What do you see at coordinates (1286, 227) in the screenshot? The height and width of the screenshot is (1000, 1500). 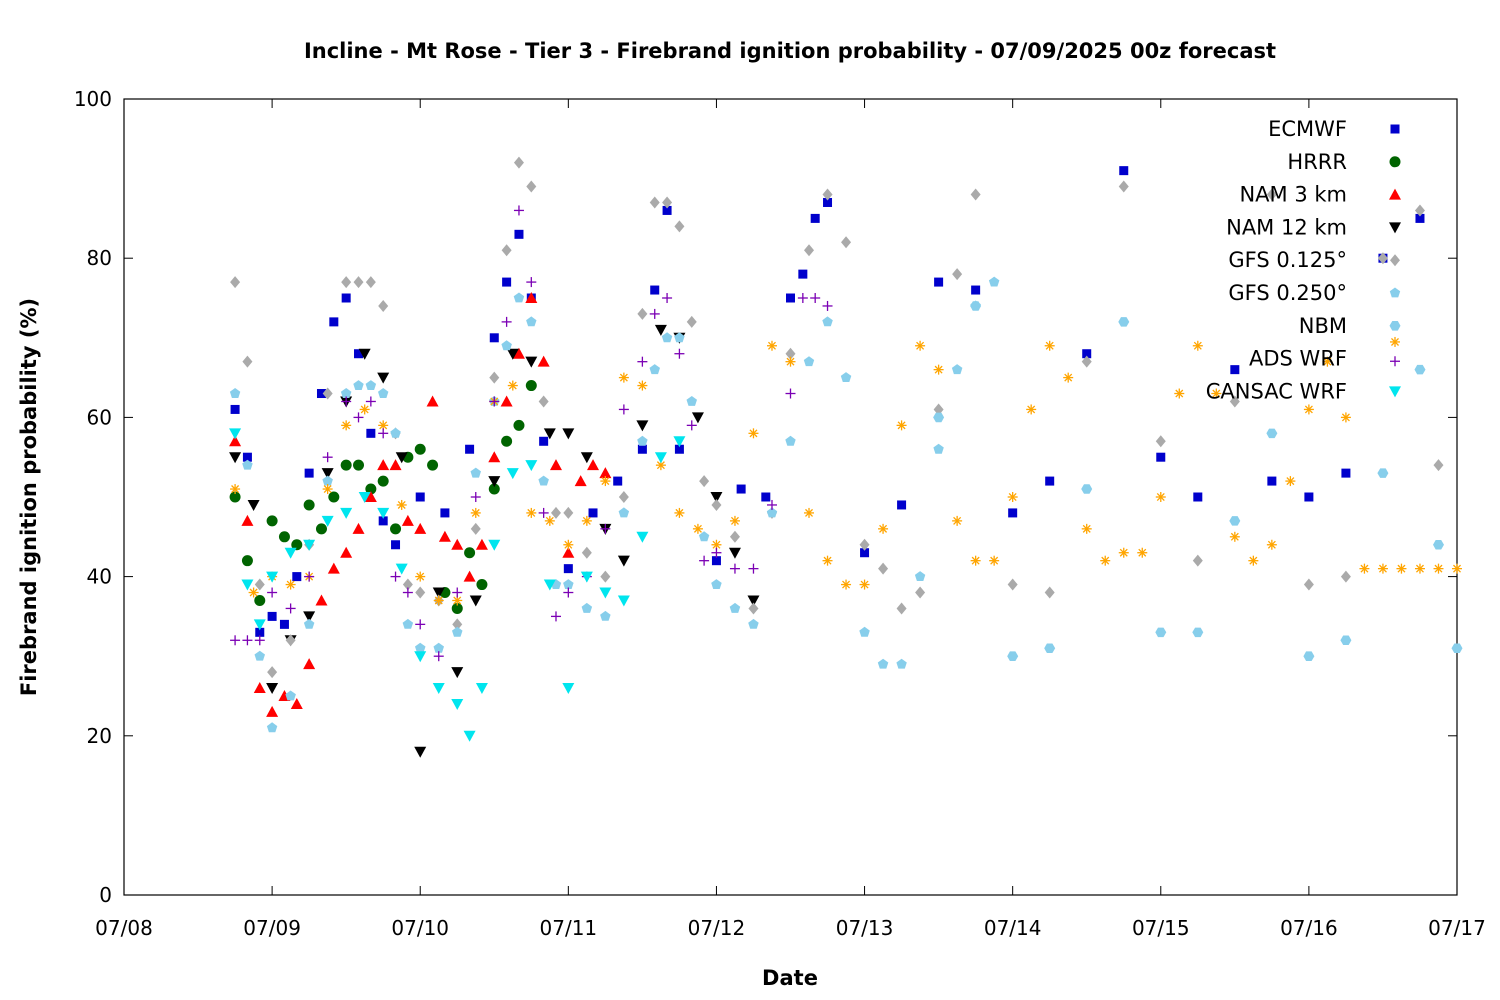 I see `legend-label: NAM 12 km` at bounding box center [1286, 227].